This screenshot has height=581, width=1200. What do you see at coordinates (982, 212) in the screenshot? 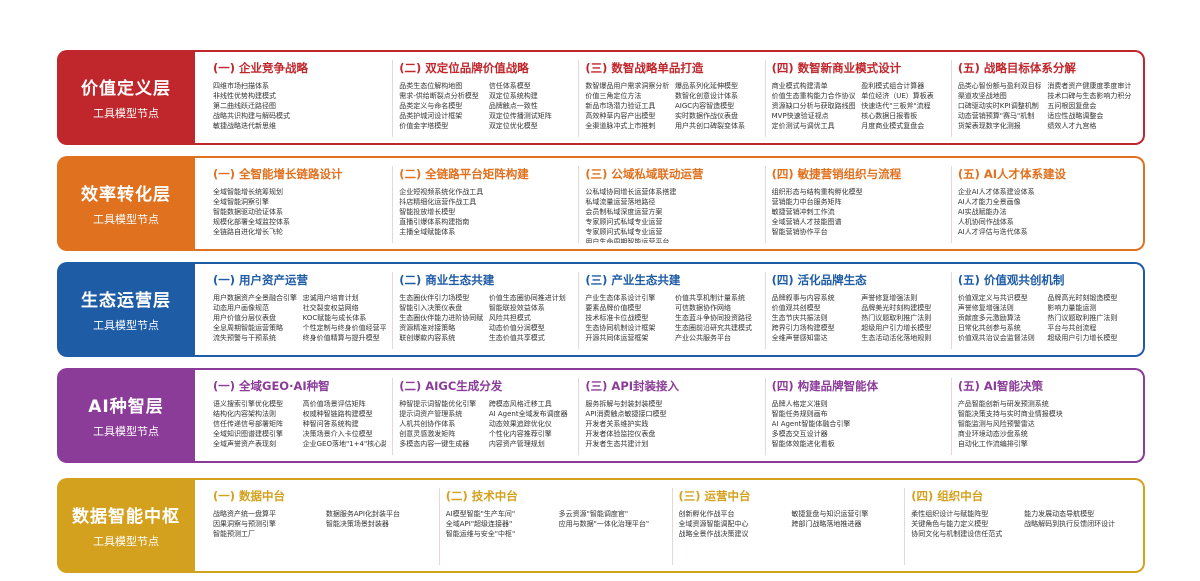
I see `tool-item: AI实战赋能办法` at bounding box center [982, 212].